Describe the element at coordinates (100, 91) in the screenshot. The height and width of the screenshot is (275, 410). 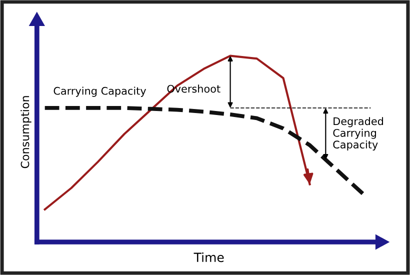
I see `annotation: Carrying Capacity` at that location.